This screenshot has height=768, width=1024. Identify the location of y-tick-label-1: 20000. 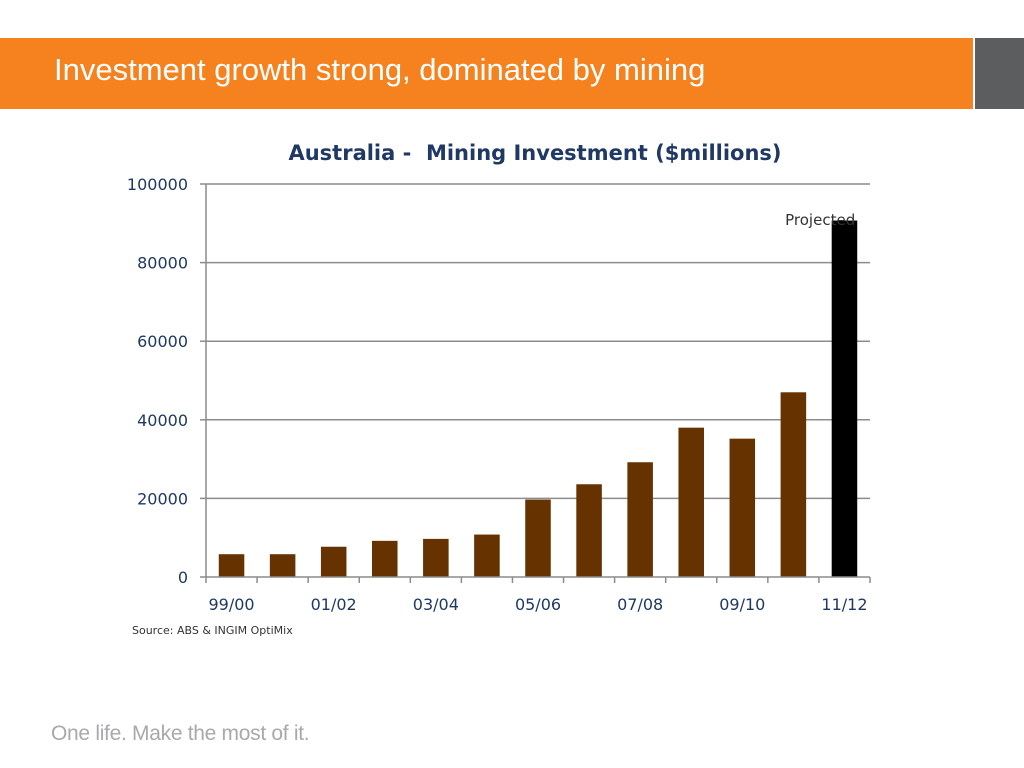
(162, 498).